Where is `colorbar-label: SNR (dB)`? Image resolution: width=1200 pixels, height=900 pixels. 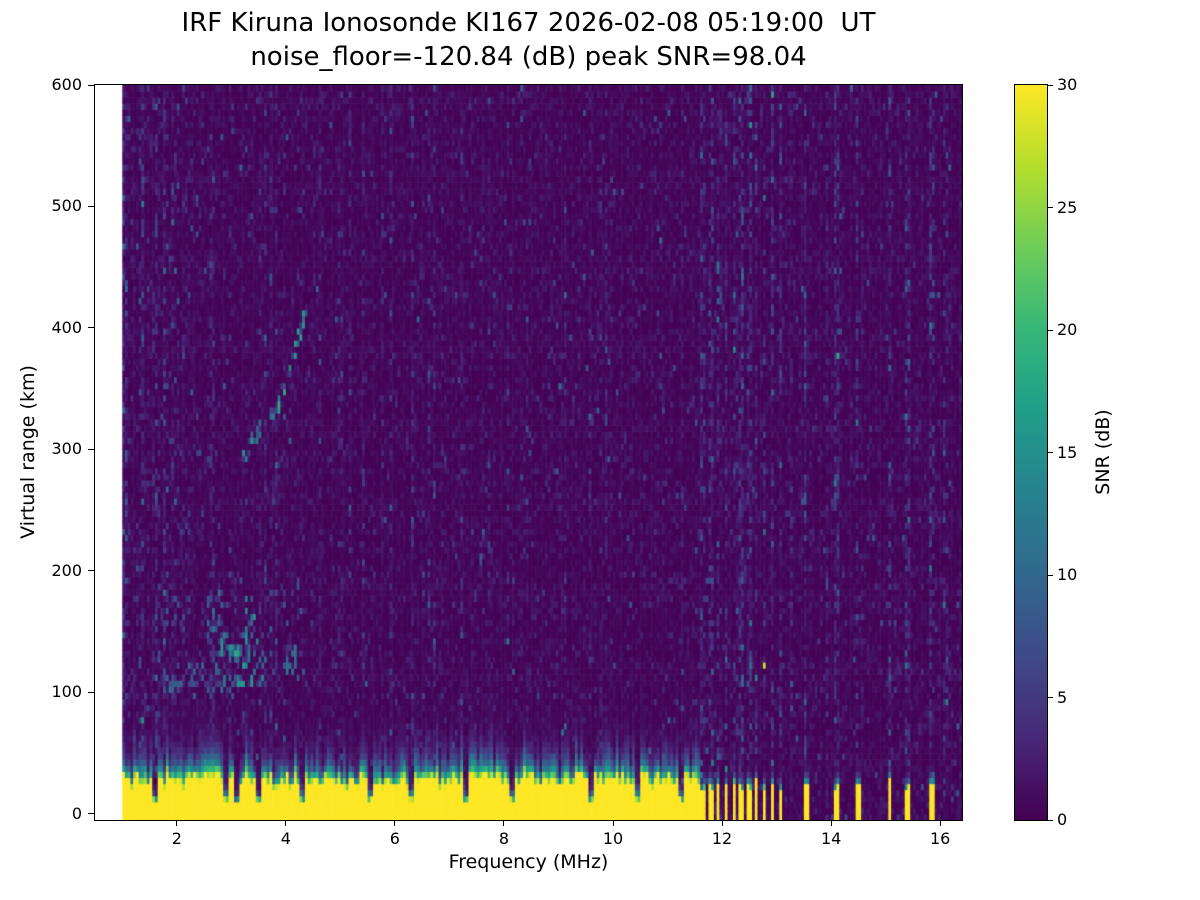
colorbar-label: SNR (dB) is located at coordinates (1103, 452).